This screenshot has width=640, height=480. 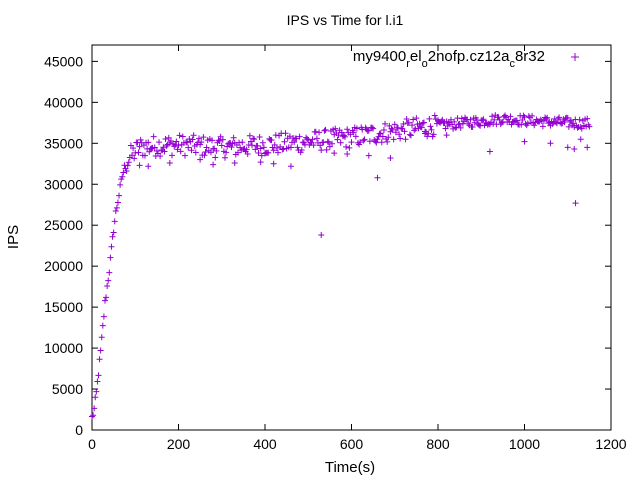 What do you see at coordinates (610, 444) in the screenshot?
I see `x-tick-label: 1200` at bounding box center [610, 444].